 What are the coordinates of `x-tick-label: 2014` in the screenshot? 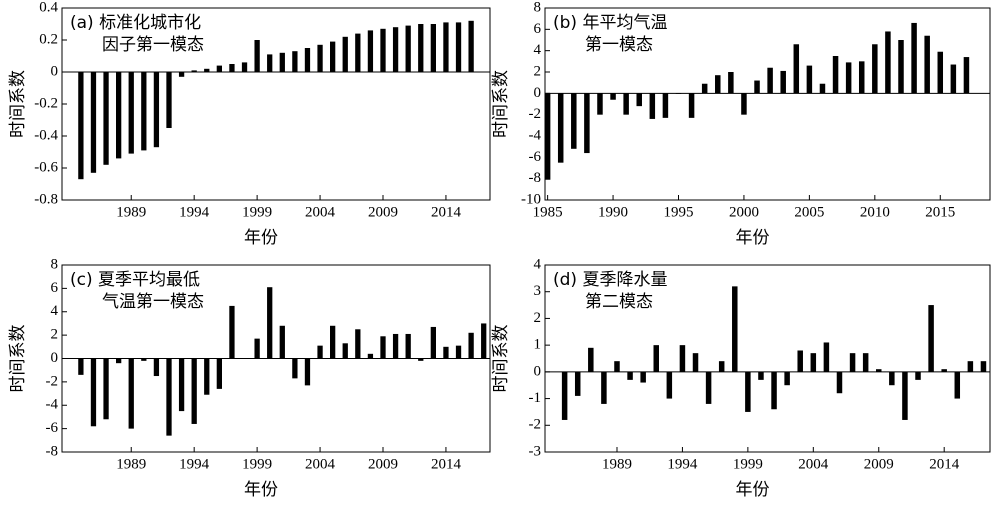 It's located at (944, 464).